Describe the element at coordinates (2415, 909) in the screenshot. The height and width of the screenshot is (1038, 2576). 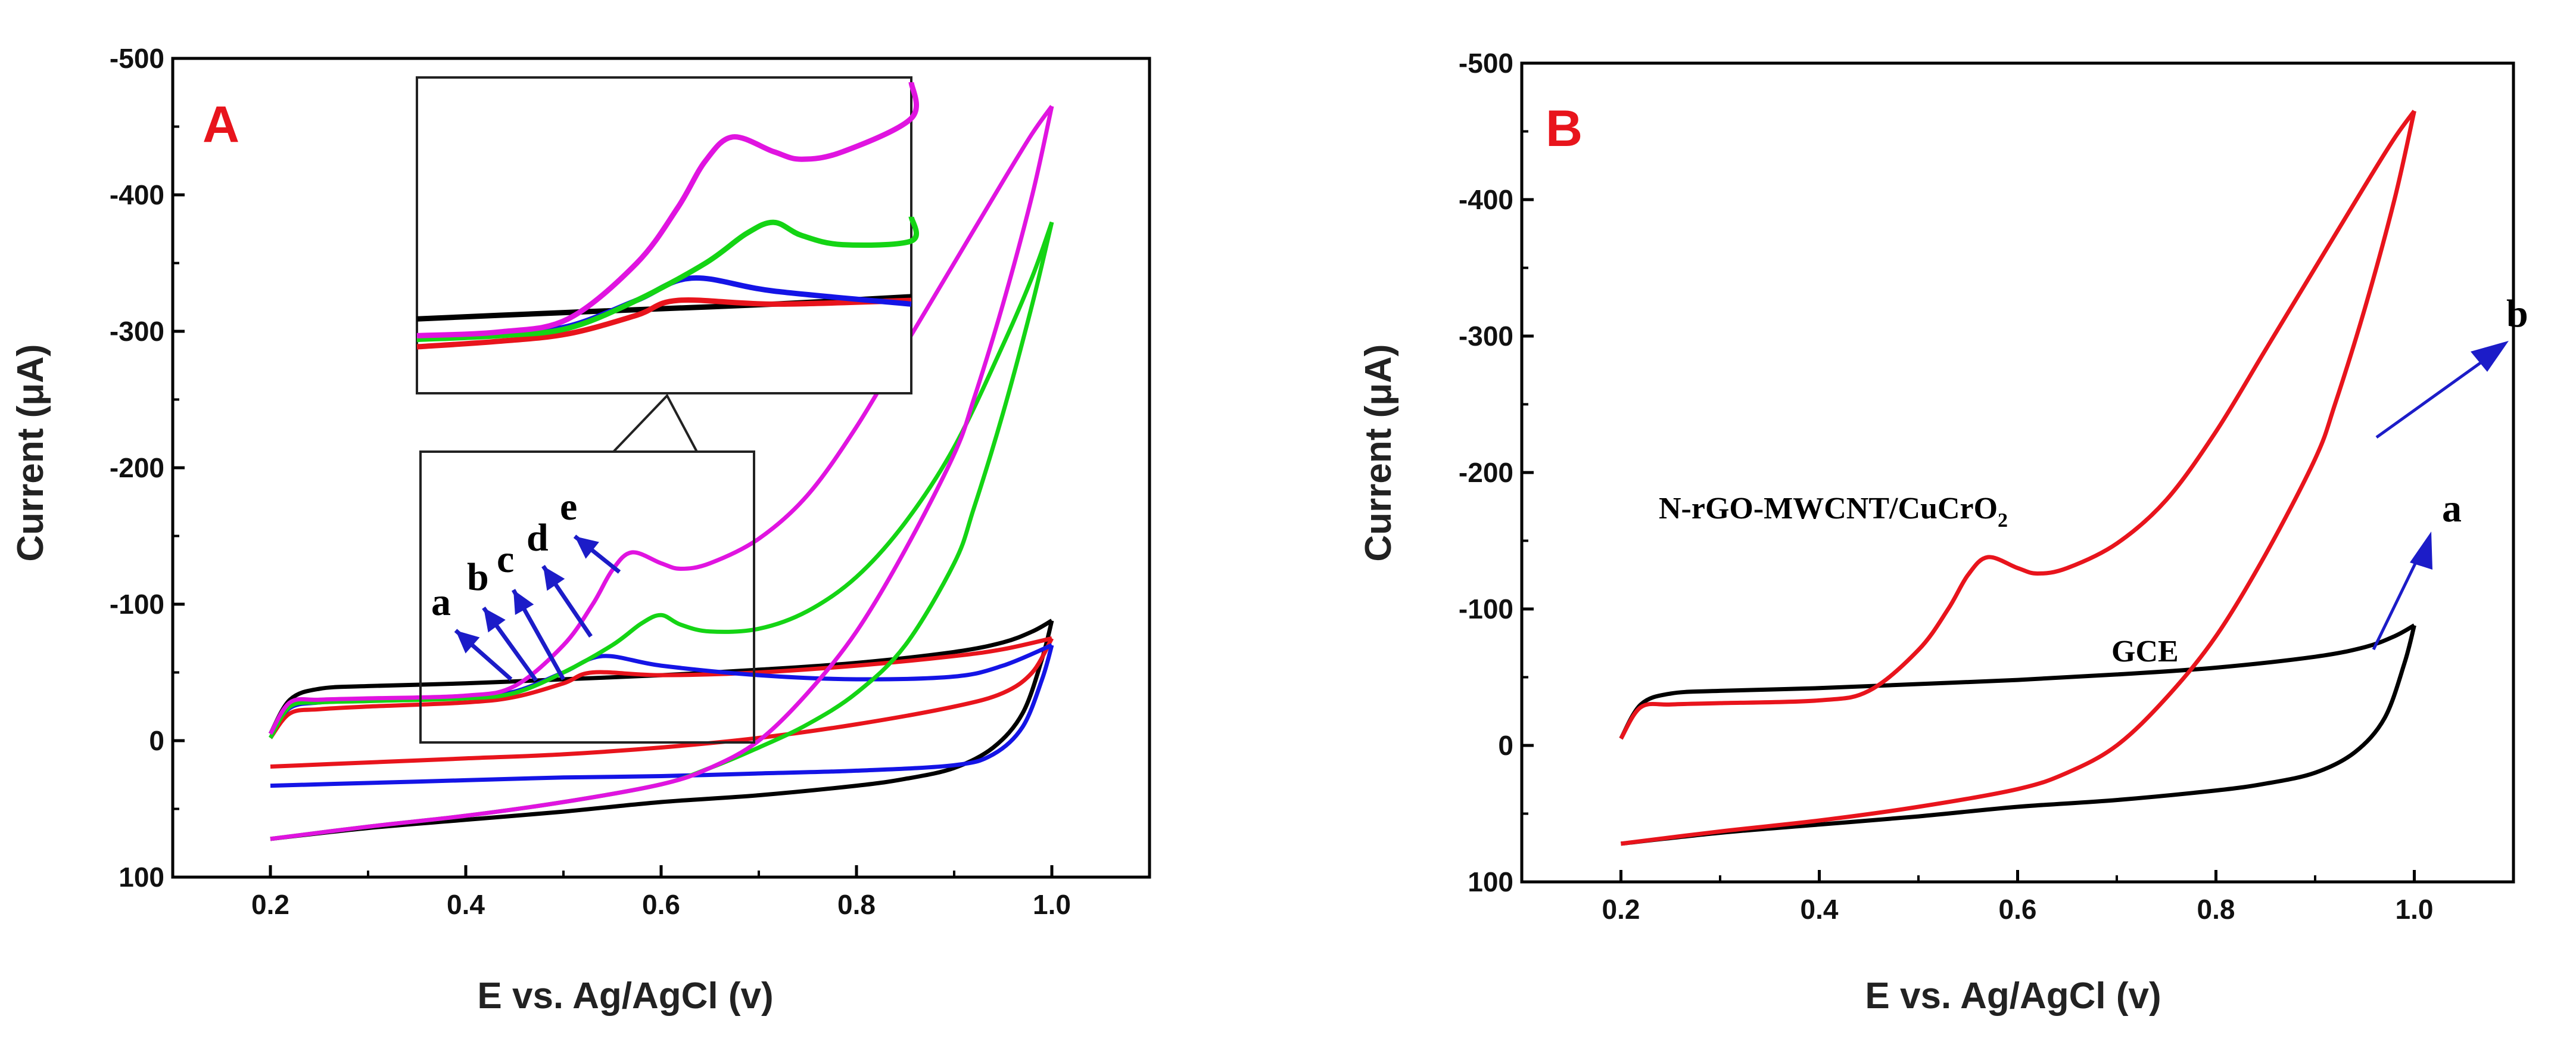
I see `panel-b-x-tick-label: 1.0` at that location.